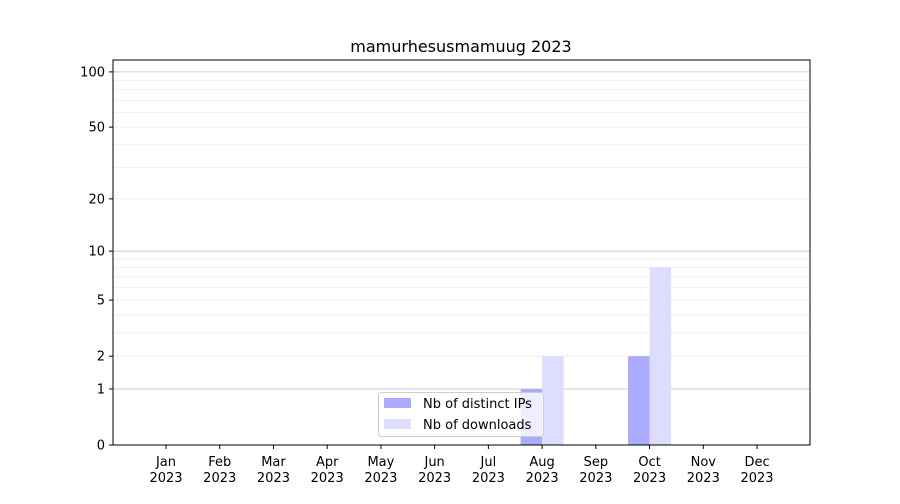 This screenshot has width=900, height=504. What do you see at coordinates (704, 462) in the screenshot?
I see `x-tick-label: Nov` at bounding box center [704, 462].